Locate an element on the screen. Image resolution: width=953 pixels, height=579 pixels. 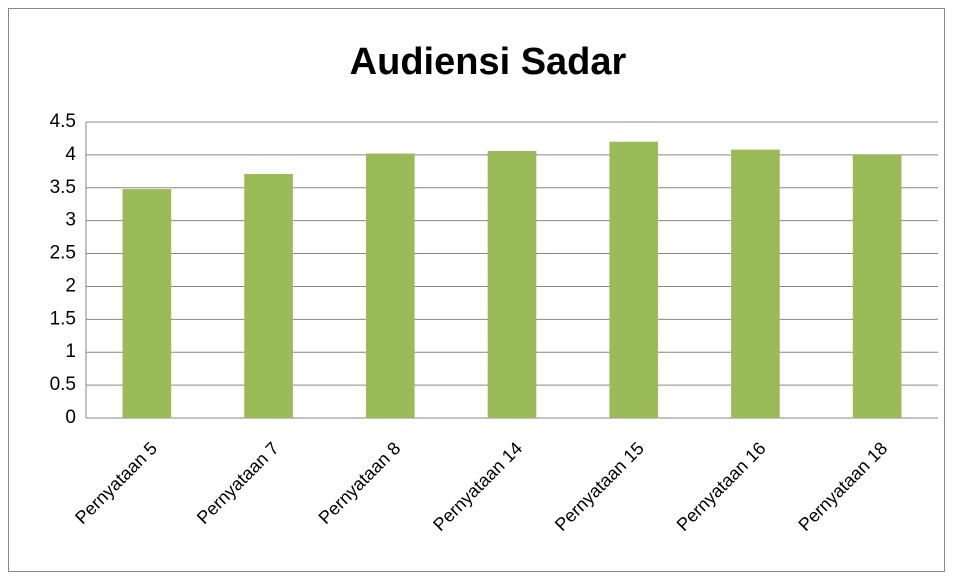
y-tick-label: 3.5 is located at coordinates (63, 187).